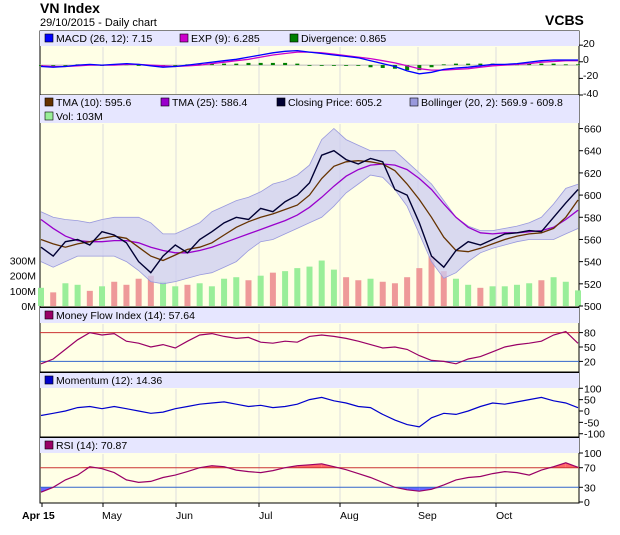 This screenshot has width=620, height=535. What do you see at coordinates (309, 315) in the screenshot?
I see `mfi-legend-bar` at bounding box center [309, 315].